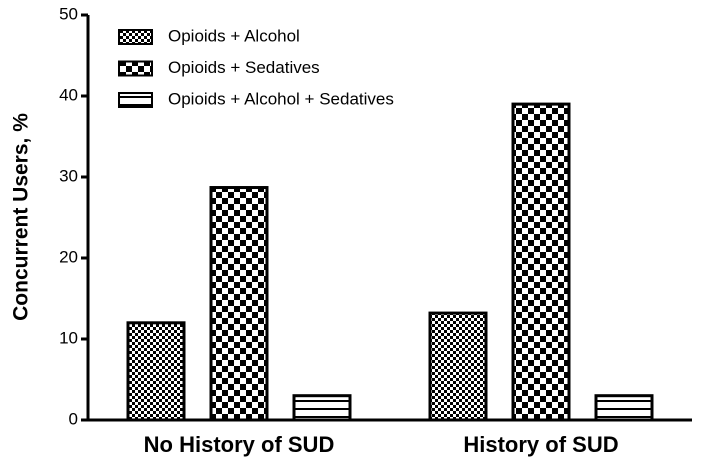  Describe the element at coordinates (244, 67) in the screenshot. I see `legend-label: Opioids + Sedatives` at that location.